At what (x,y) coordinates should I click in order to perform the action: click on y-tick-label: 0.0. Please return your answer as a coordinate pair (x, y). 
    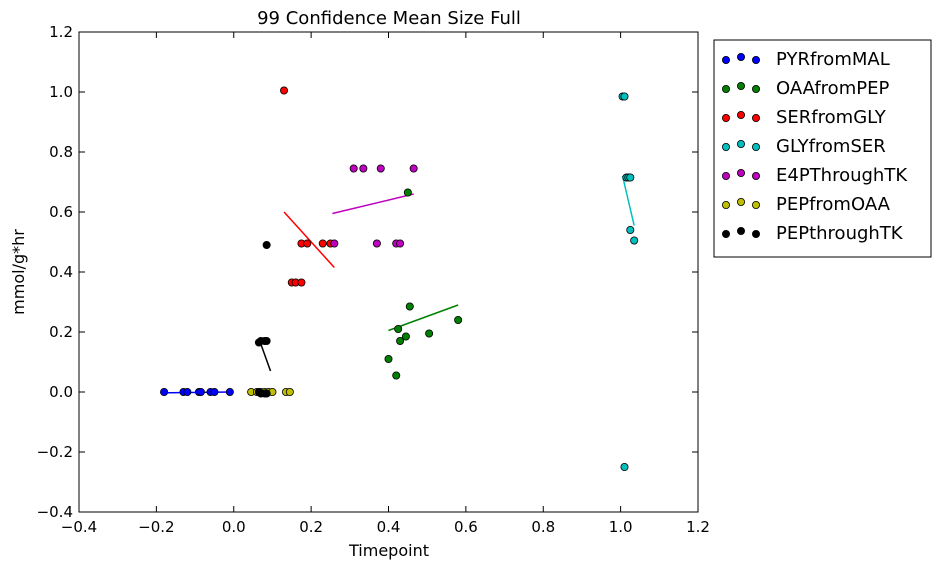
    Looking at the image, I should click on (61, 392).